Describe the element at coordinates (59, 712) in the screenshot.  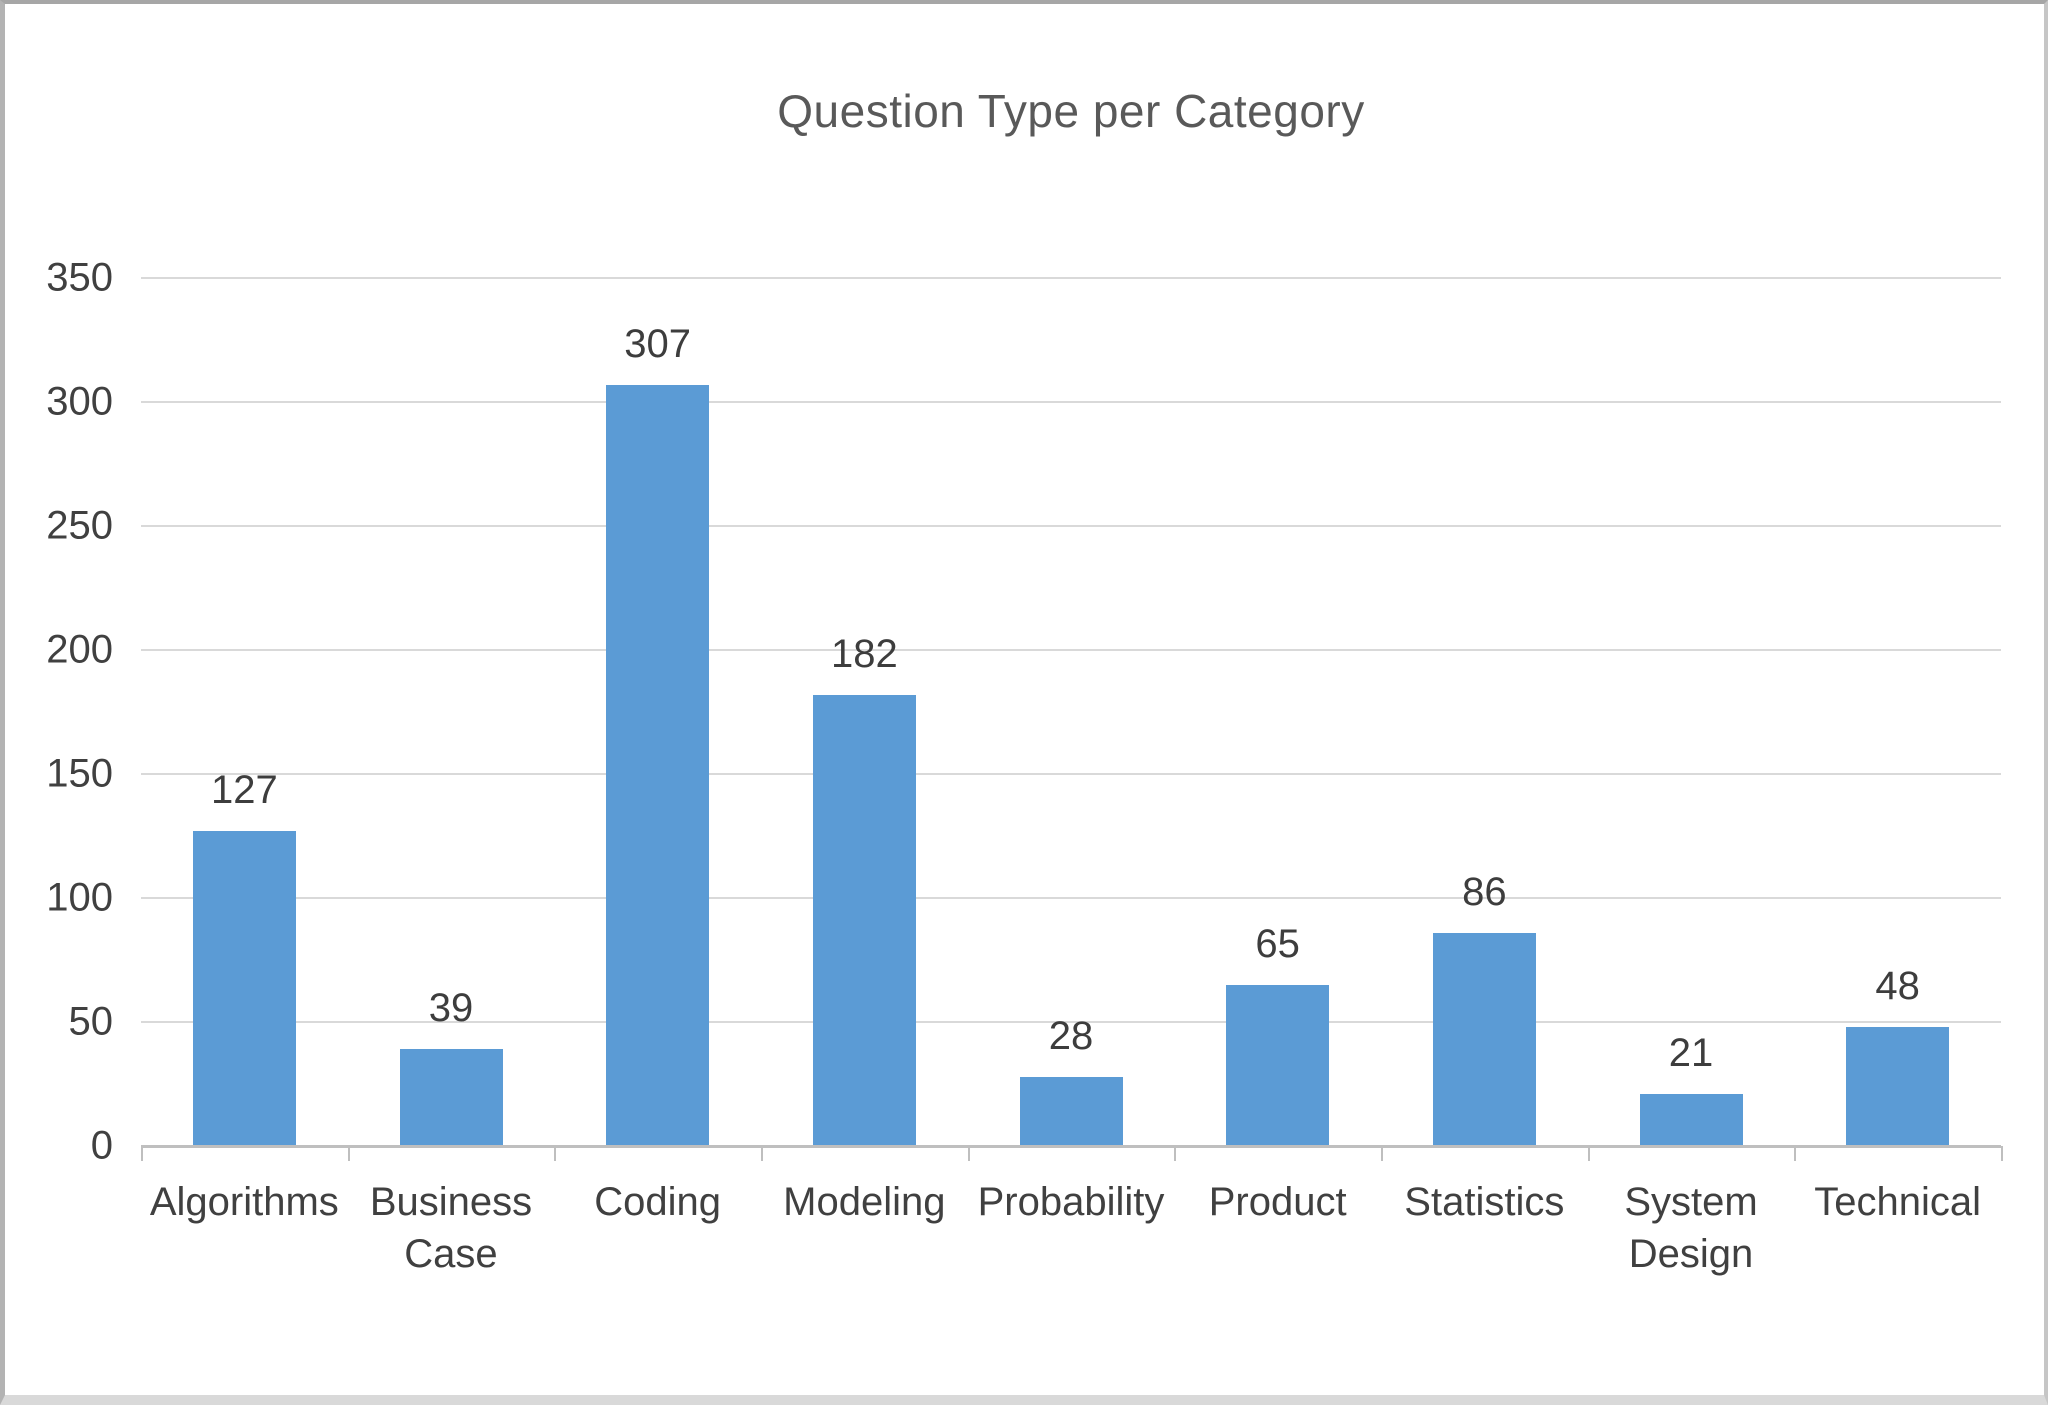
I see `y-axis: 0 50 100 150 200 250 300 350` at that location.